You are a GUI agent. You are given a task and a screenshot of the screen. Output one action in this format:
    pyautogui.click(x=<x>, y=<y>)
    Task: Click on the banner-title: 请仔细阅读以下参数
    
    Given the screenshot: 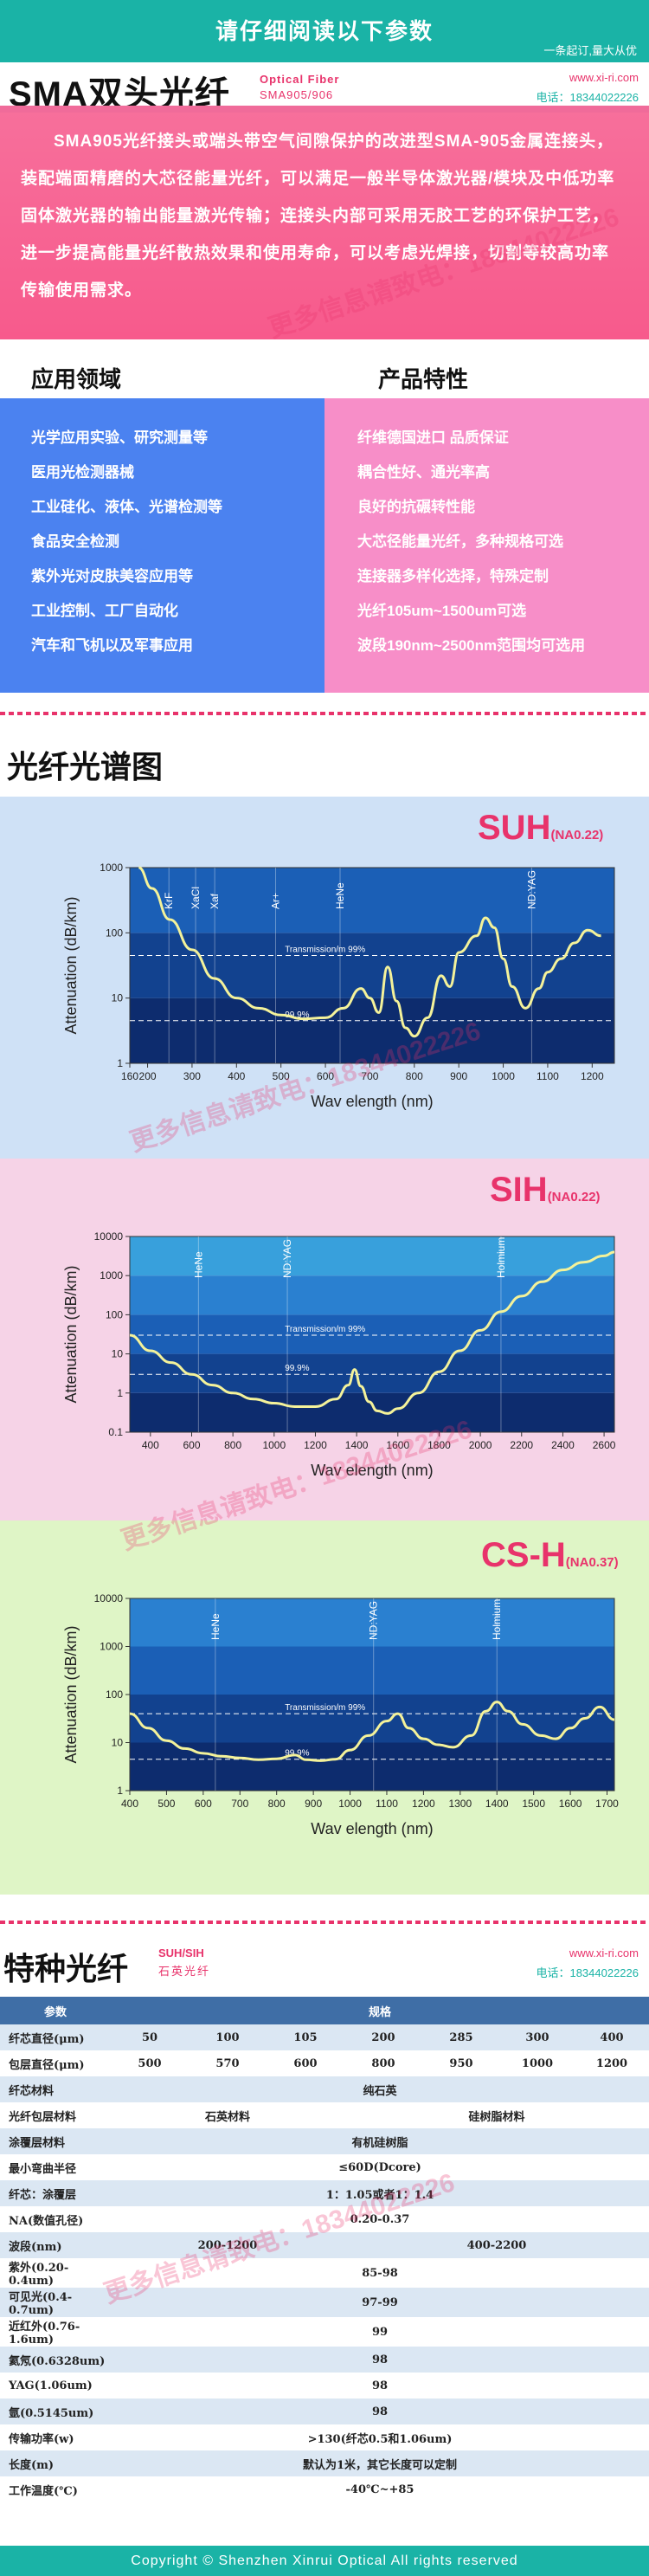 What is the action you would take?
    pyautogui.click(x=325, y=31)
    